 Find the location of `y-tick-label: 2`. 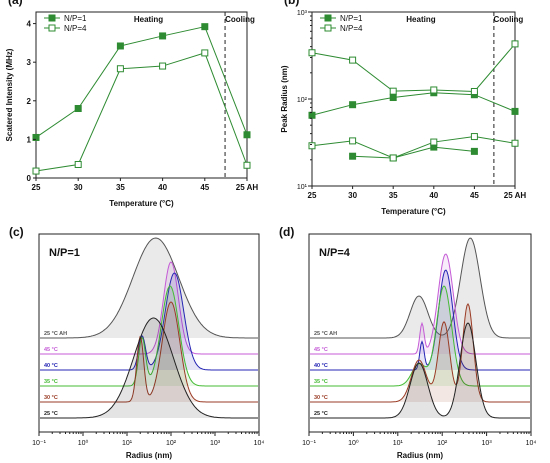

y-tick-label: 2 is located at coordinates (29, 101).